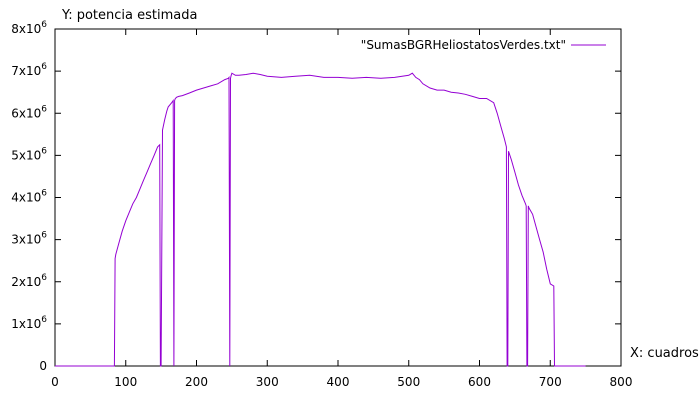 Image resolution: width=700 pixels, height=400 pixels. What do you see at coordinates (463, 45) in the screenshot?
I see `legend-label: "SumasBGRHeliostatosVerdes.txt"` at bounding box center [463, 45].